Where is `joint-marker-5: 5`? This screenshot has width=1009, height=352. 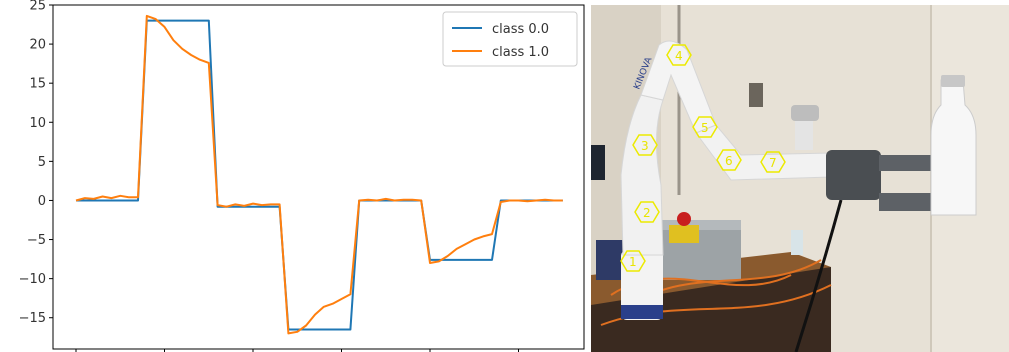
joint-marker-5: 5 is located at coordinates (705, 127).